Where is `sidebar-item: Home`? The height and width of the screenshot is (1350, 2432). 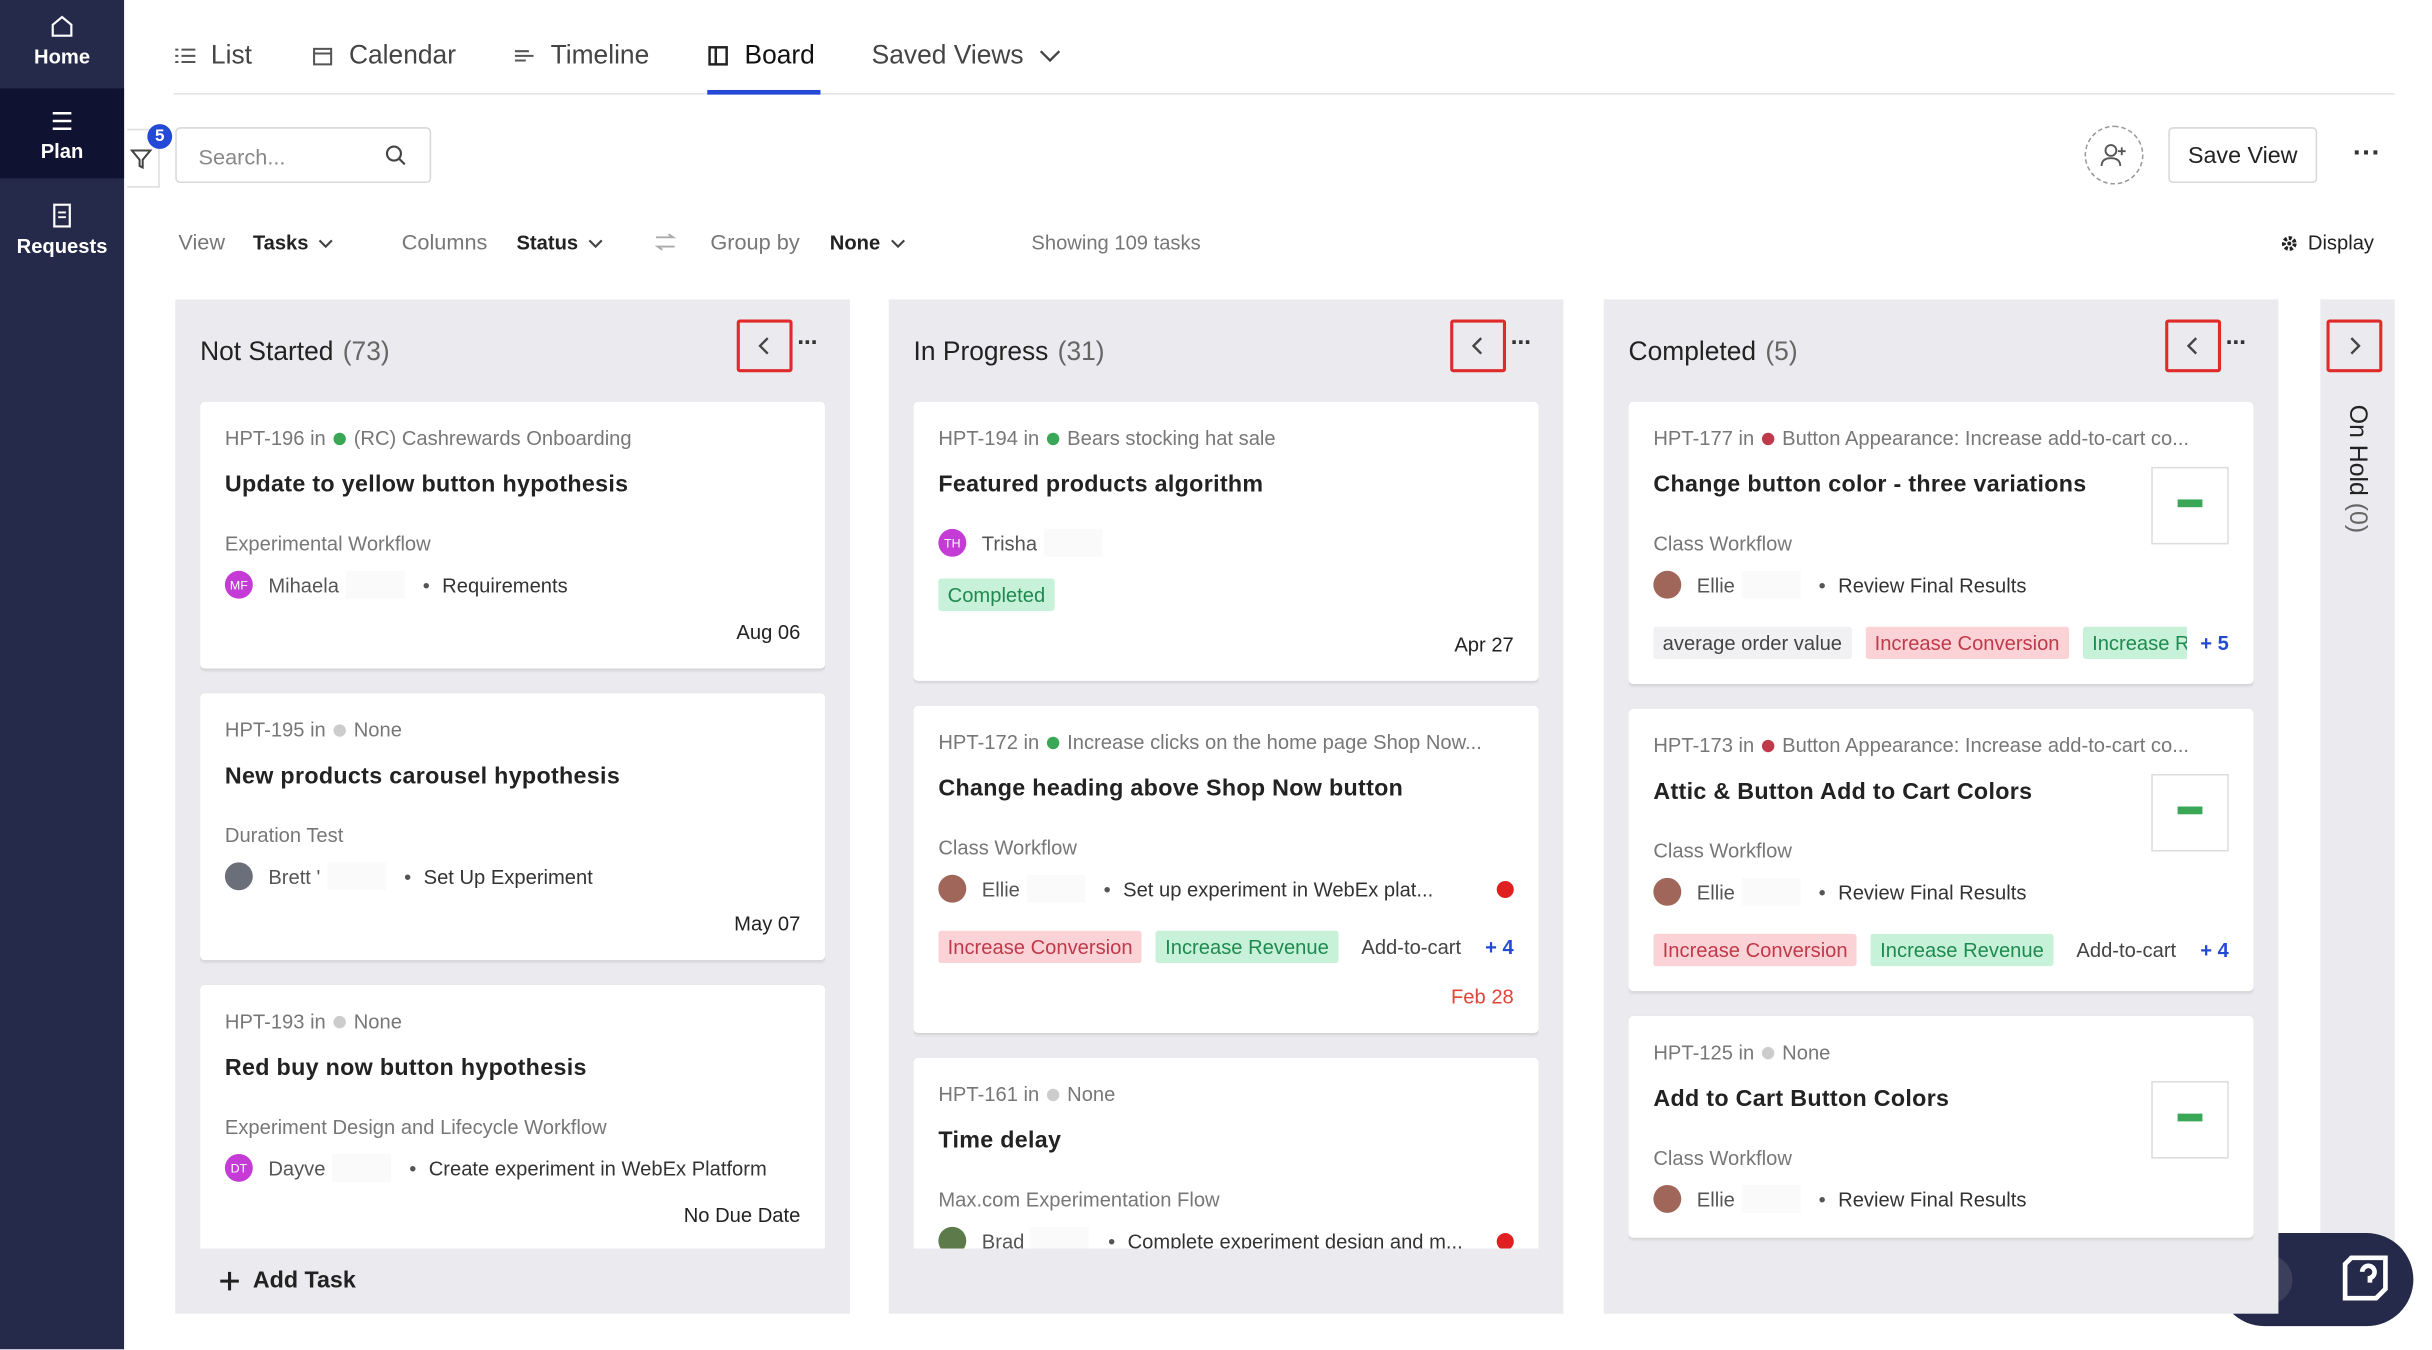 sidebar-item: Home is located at coordinates (62, 40).